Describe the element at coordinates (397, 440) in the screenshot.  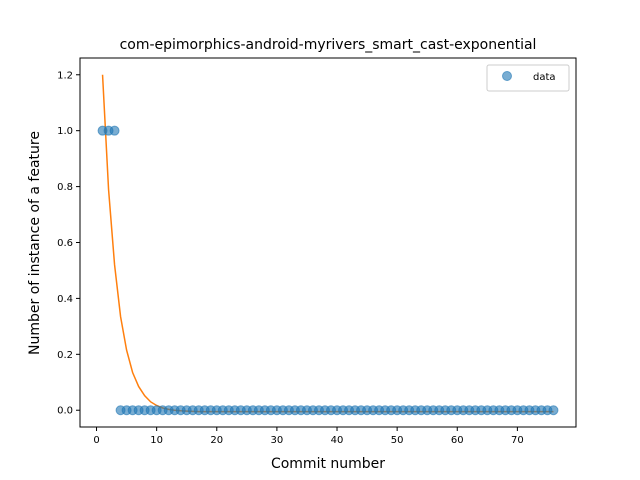
I see `x-tick-label: 50` at that location.